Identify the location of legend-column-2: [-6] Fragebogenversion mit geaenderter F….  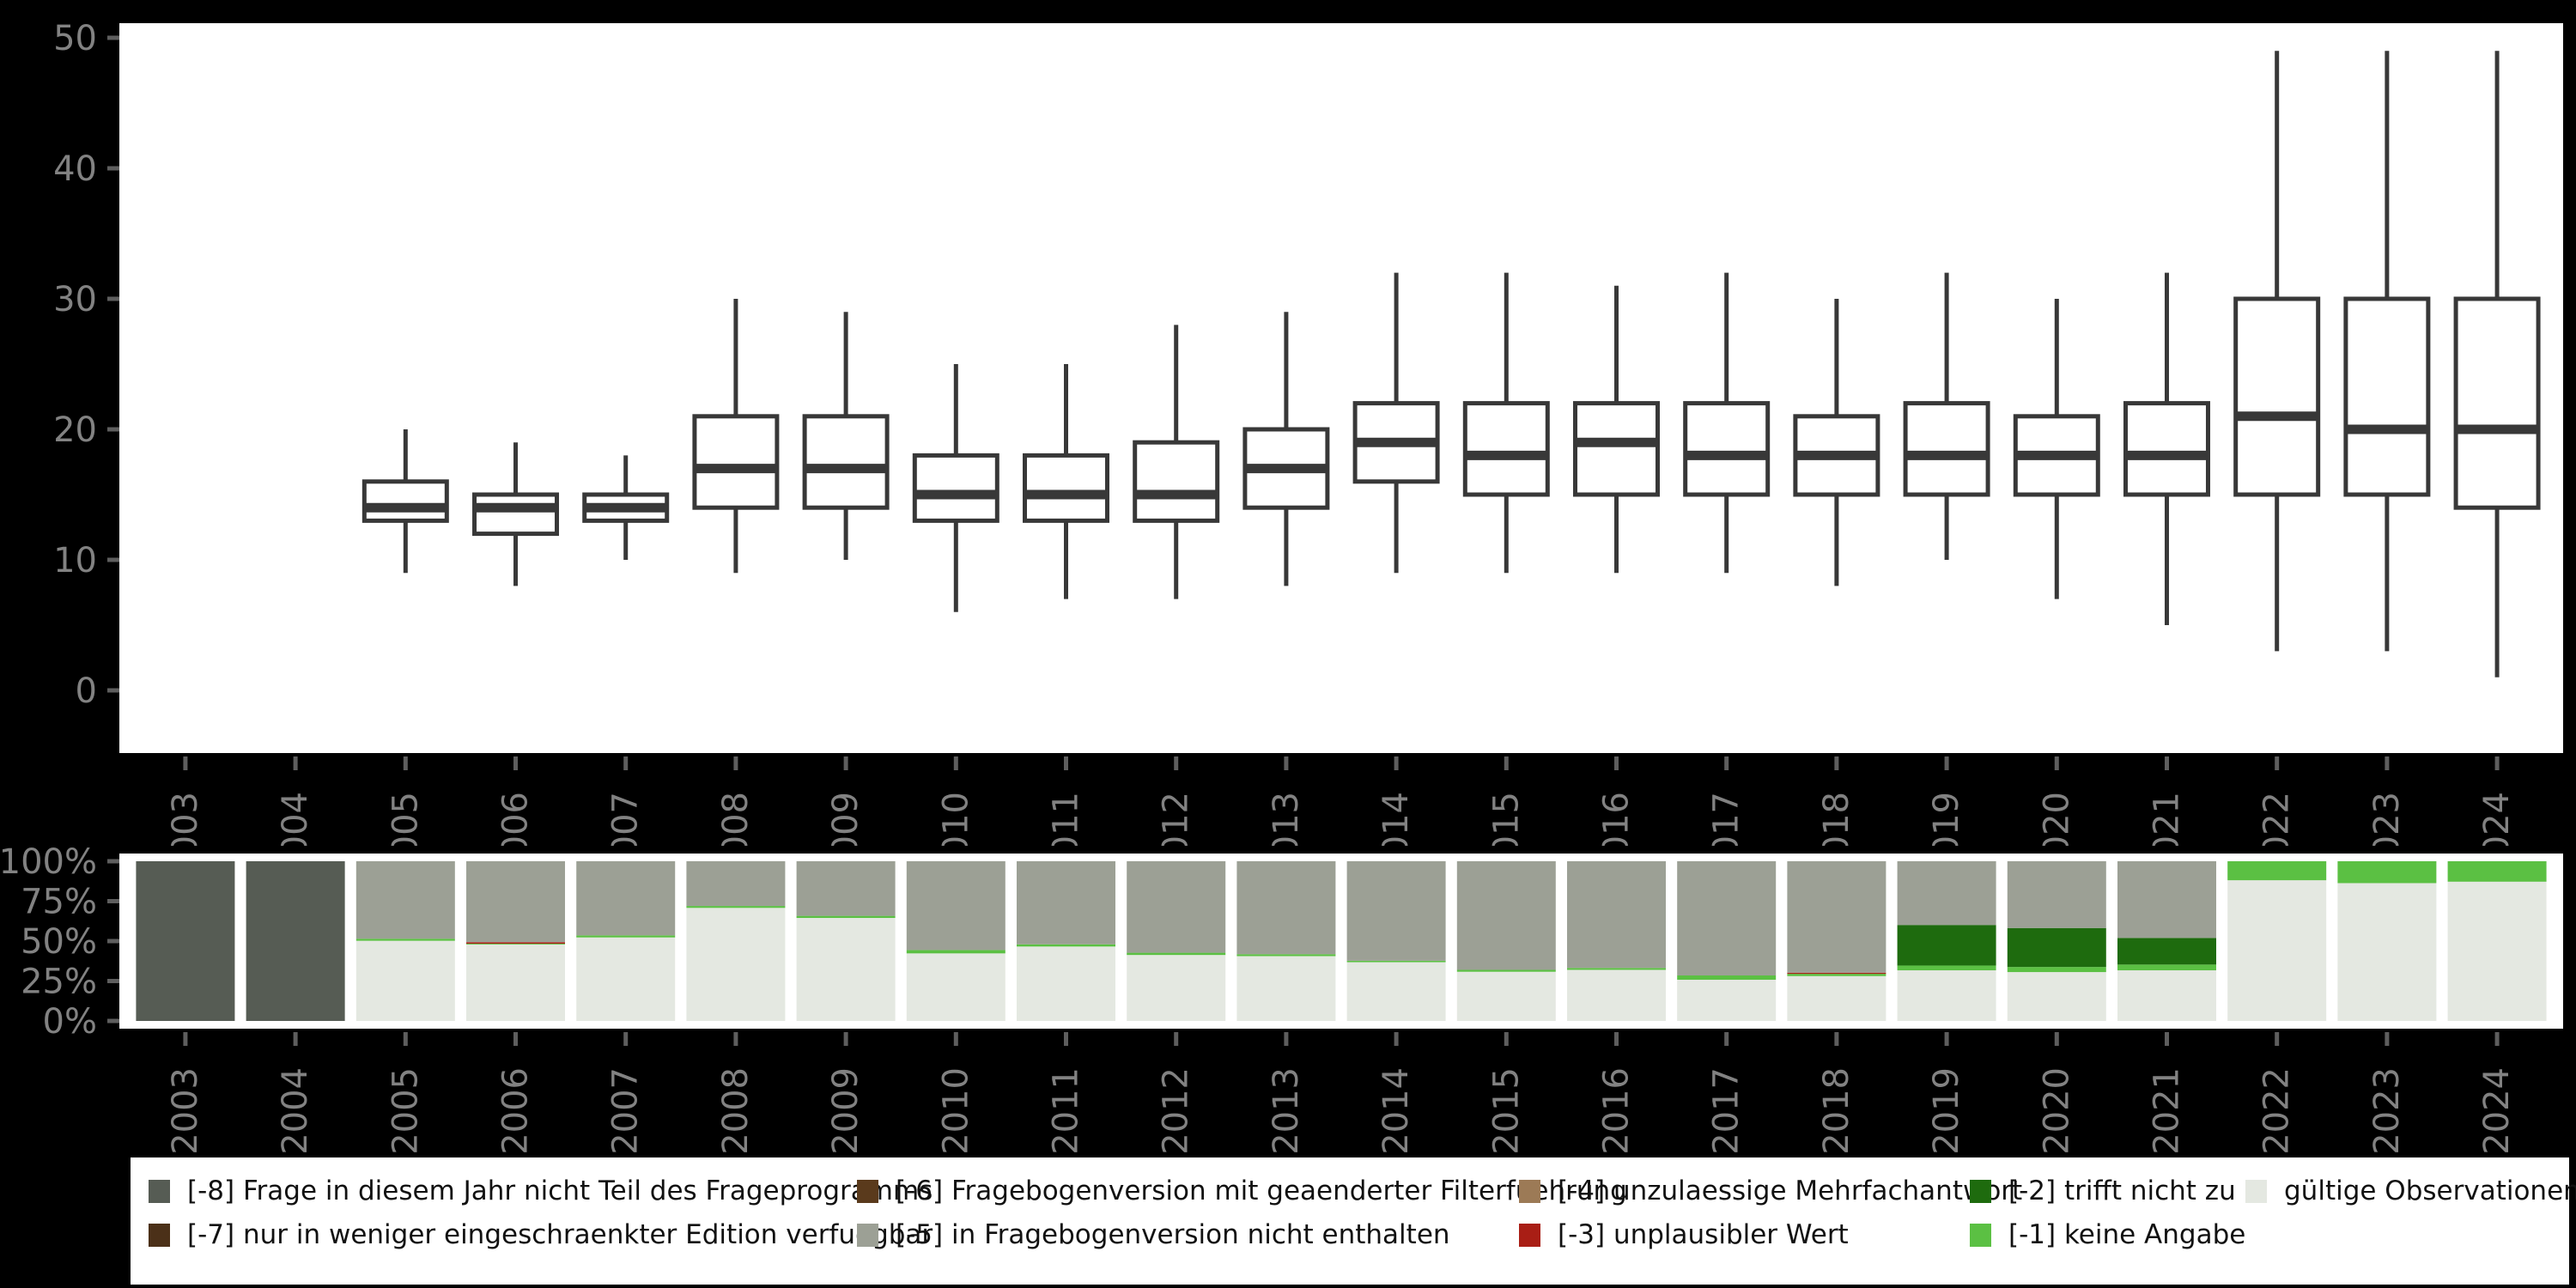
(1242, 1212).